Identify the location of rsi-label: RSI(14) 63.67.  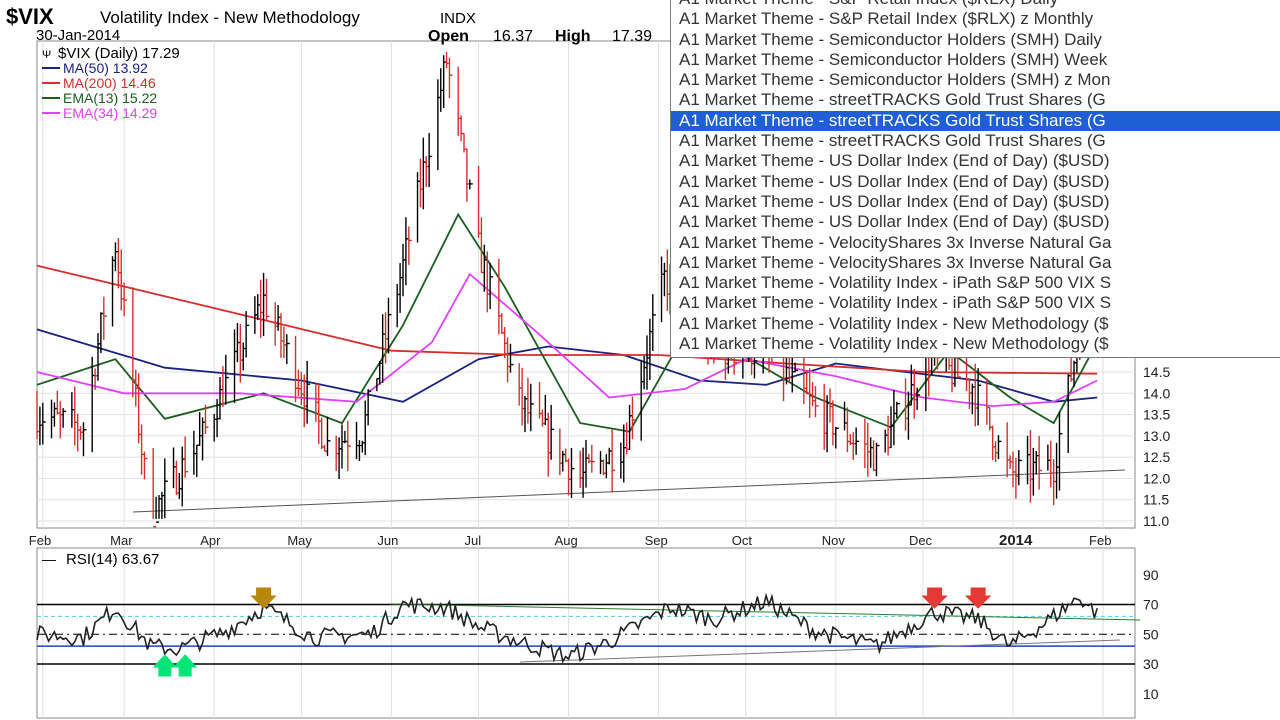
(112, 559).